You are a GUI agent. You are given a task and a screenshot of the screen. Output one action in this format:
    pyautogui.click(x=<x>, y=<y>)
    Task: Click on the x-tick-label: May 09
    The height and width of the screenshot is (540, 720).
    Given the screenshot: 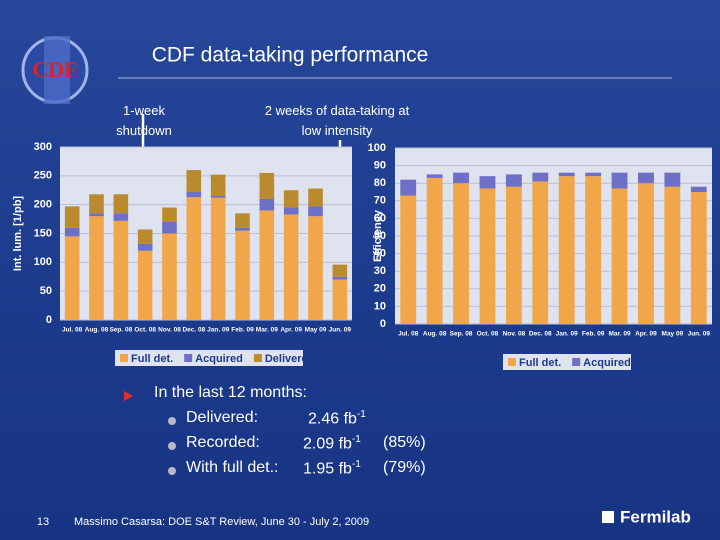 What is the action you would take?
    pyautogui.click(x=316, y=330)
    